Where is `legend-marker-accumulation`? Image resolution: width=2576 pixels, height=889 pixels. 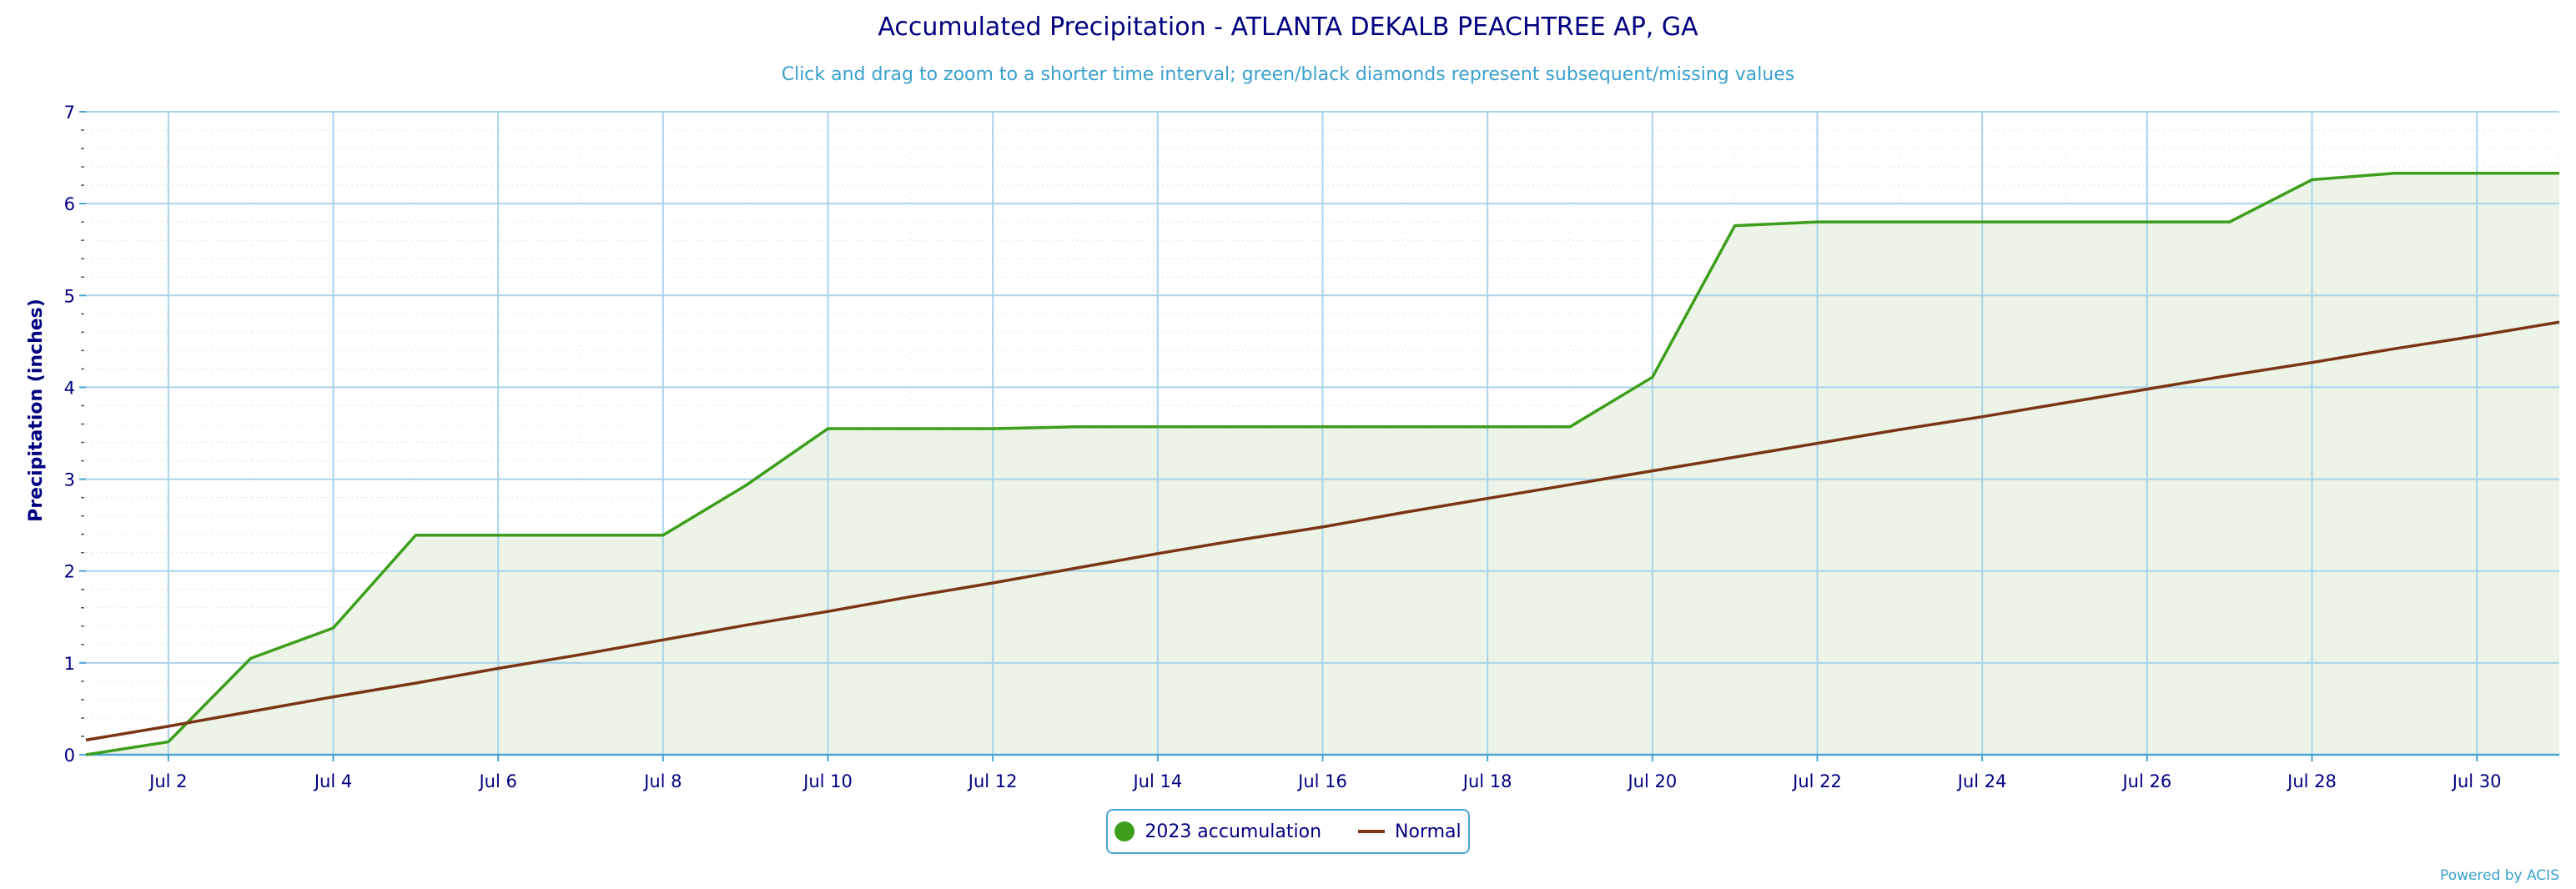 legend-marker-accumulation is located at coordinates (1124, 831).